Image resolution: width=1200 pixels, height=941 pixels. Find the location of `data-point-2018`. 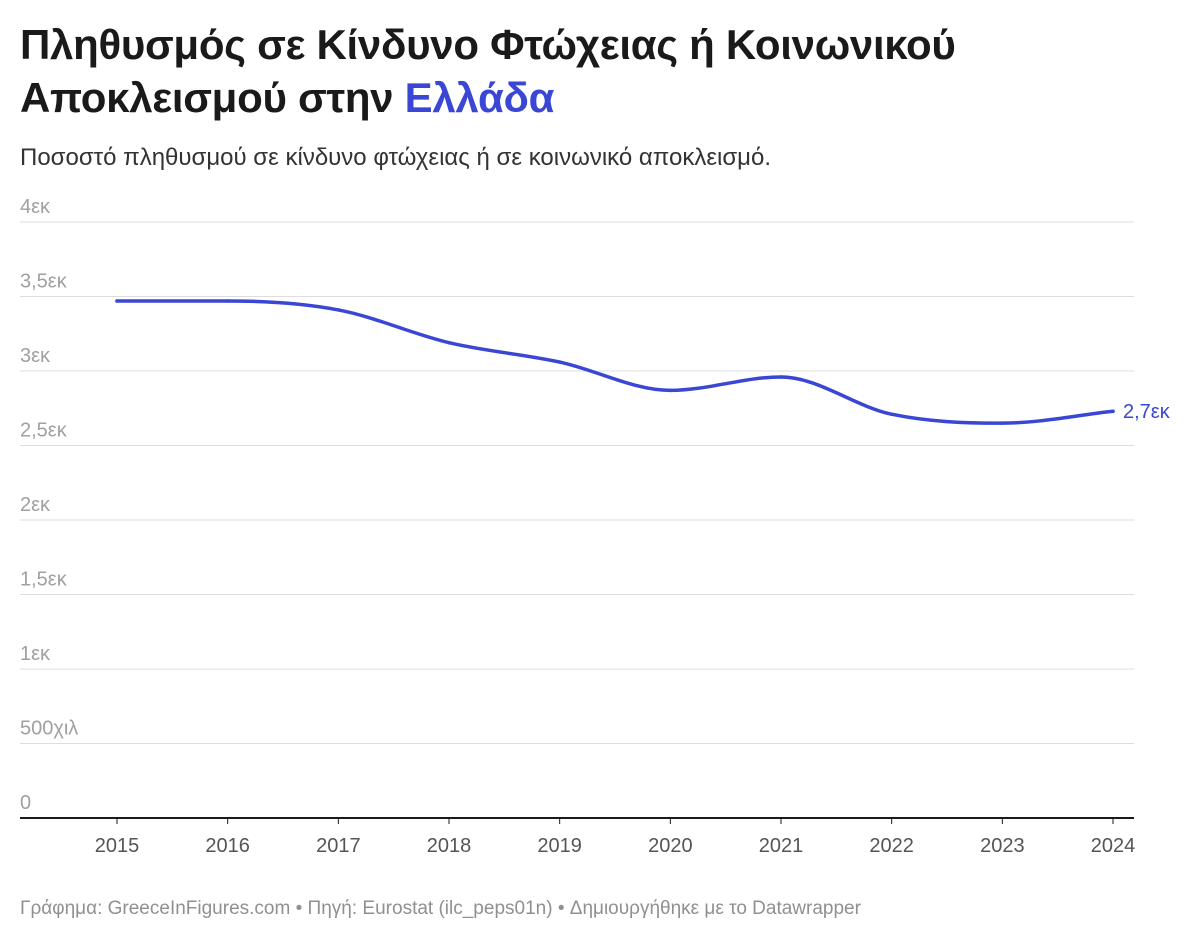

data-point-2018 is located at coordinates (449, 342).